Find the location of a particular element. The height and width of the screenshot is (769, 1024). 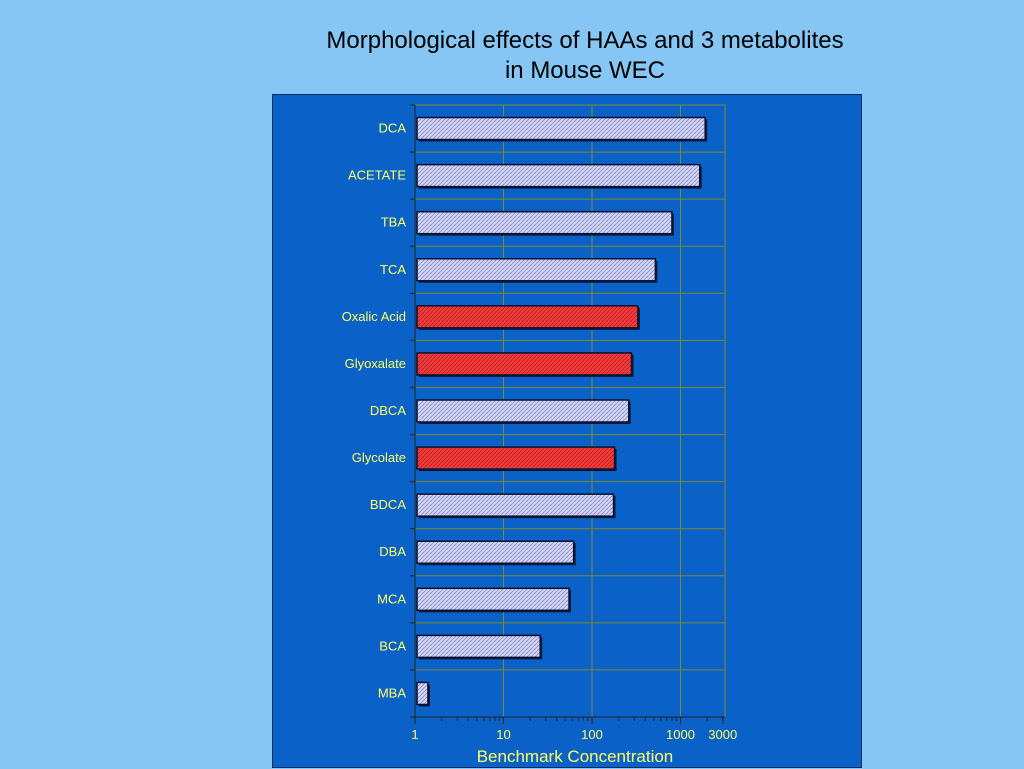

category-label: Oxalic Acid is located at coordinates (374, 316).